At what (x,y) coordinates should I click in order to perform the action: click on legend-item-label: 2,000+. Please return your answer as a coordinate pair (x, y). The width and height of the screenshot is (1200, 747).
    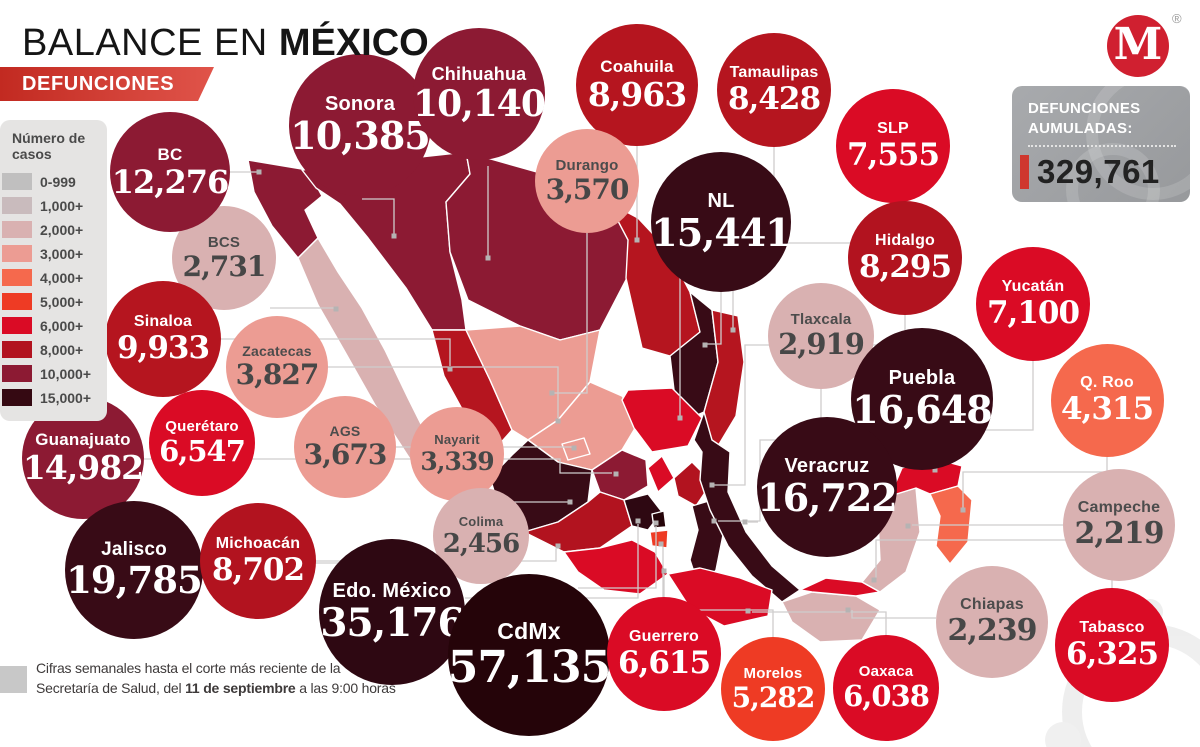
    Looking at the image, I should click on (62, 229).